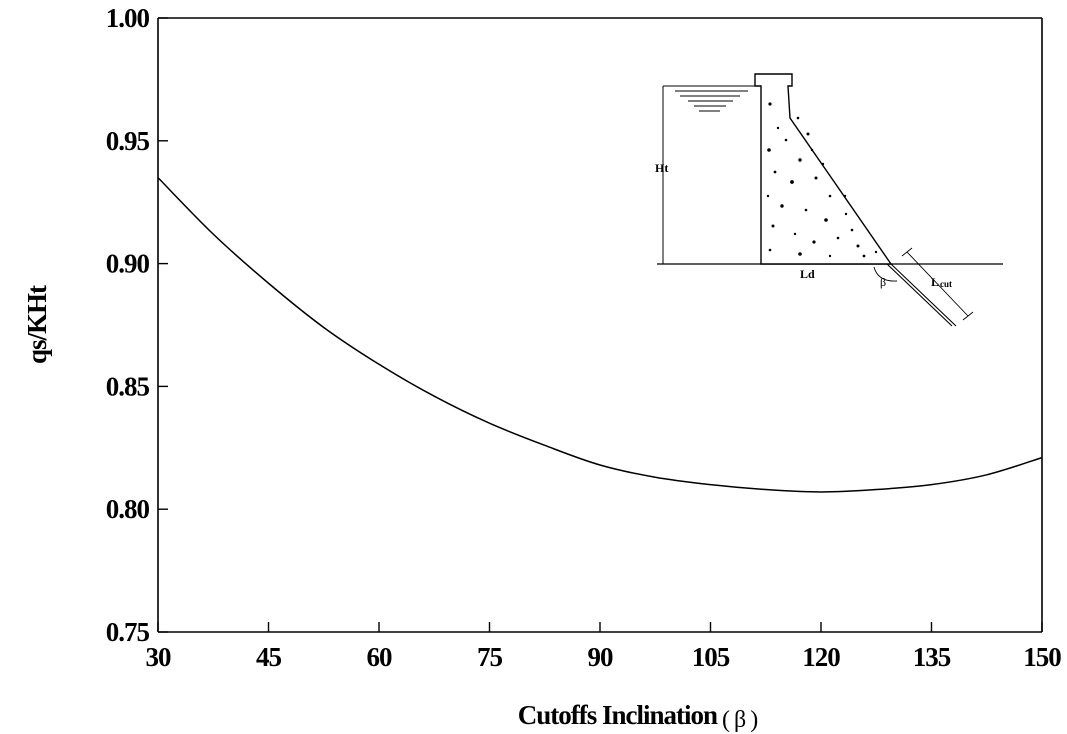 The image size is (1067, 734). What do you see at coordinates (661, 168) in the screenshot?
I see `inset-label-ht: Ht` at bounding box center [661, 168].